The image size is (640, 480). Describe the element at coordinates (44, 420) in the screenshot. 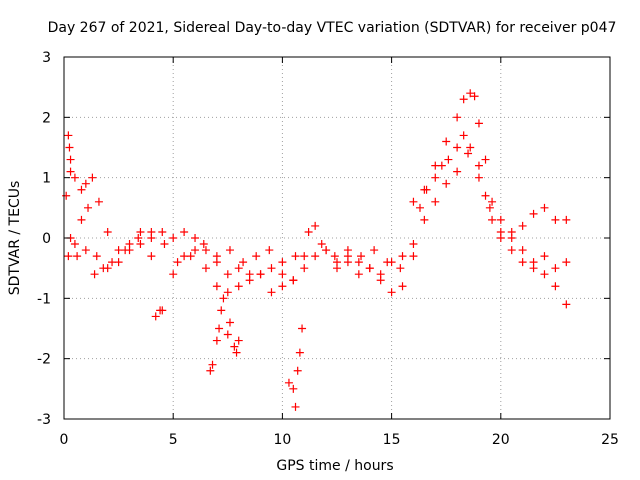

I see `y-tick-label: -3` at that location.